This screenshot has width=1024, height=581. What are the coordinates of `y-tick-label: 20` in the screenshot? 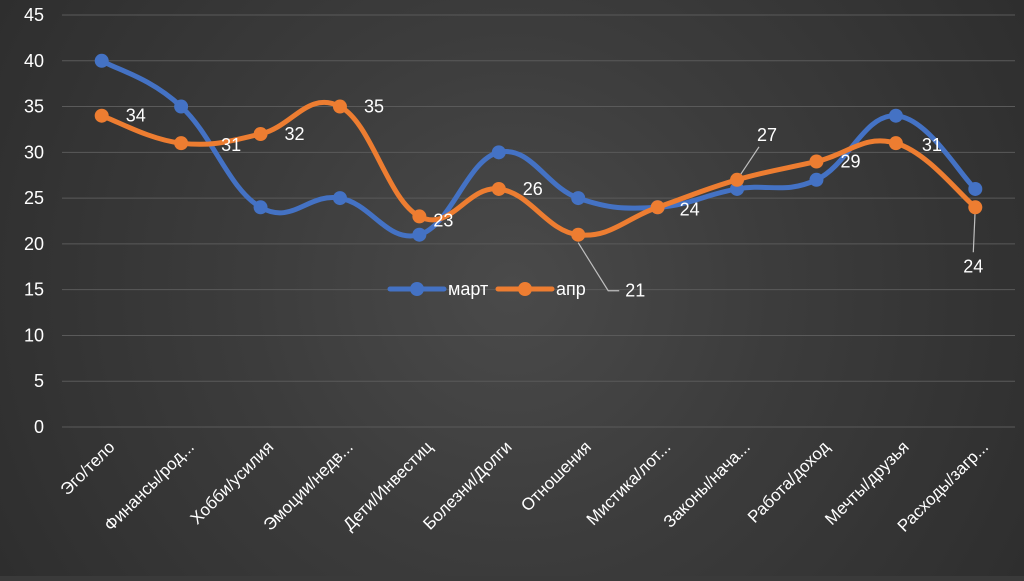 It's located at (34, 244).